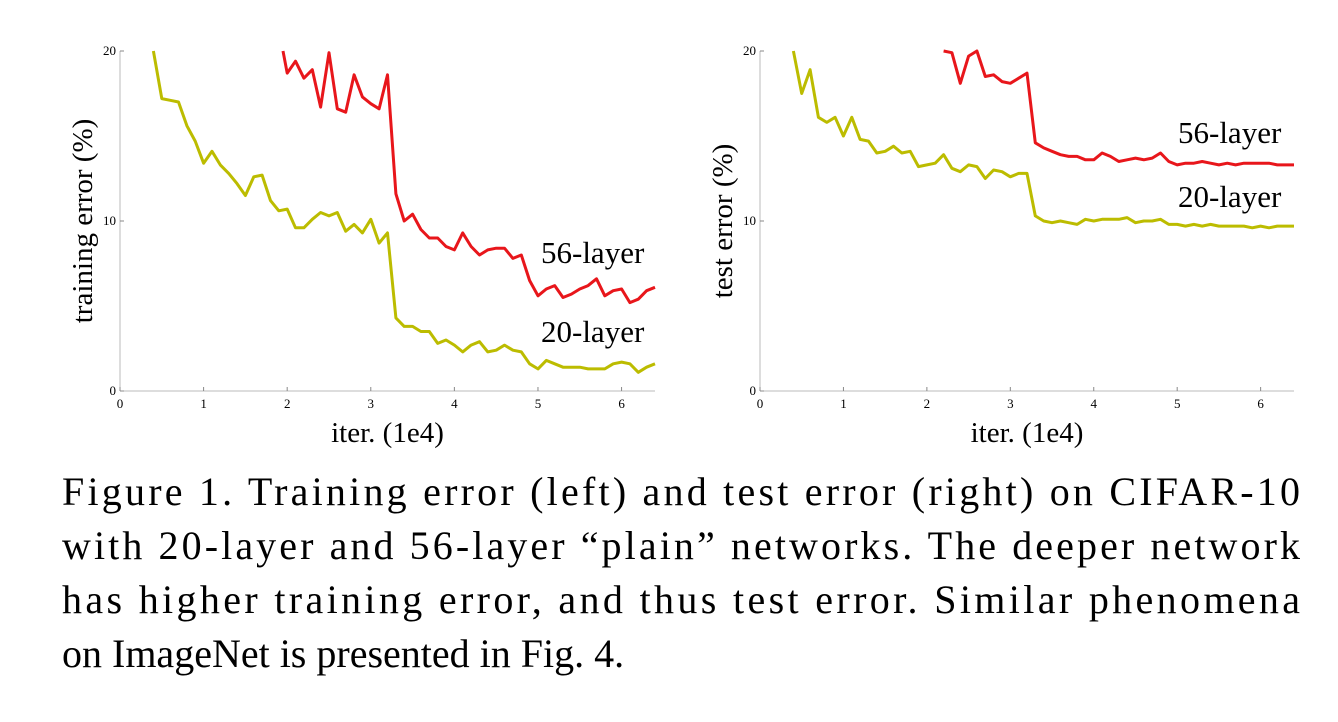 This screenshot has height=722, width=1338. What do you see at coordinates (723, 221) in the screenshot?
I see `y-axis-label: test error (%)` at bounding box center [723, 221].